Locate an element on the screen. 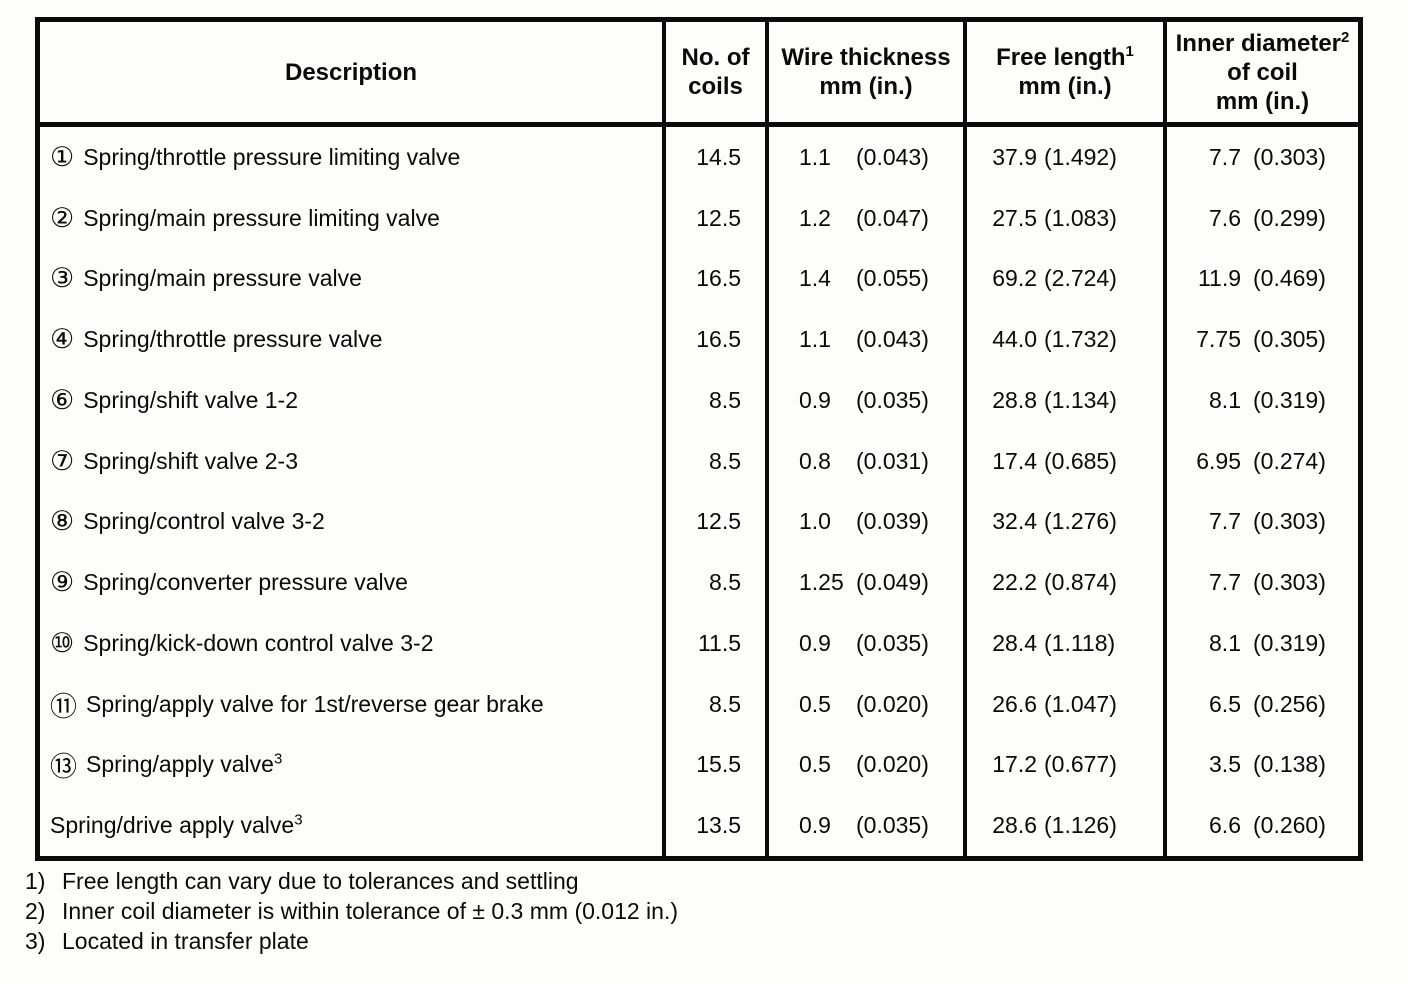 The width and height of the screenshot is (1408, 984). cell-description: ② Spring/main pressure limiting valve is located at coordinates (351, 218).